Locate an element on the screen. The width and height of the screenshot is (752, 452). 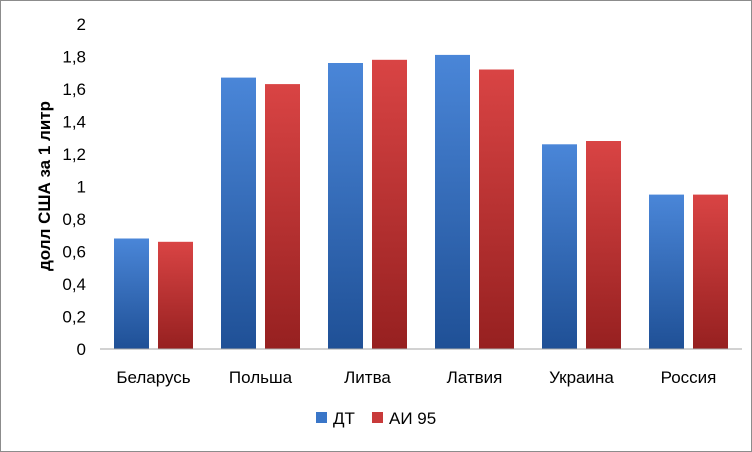
legend-swatch-ai95 is located at coordinates (377, 417).